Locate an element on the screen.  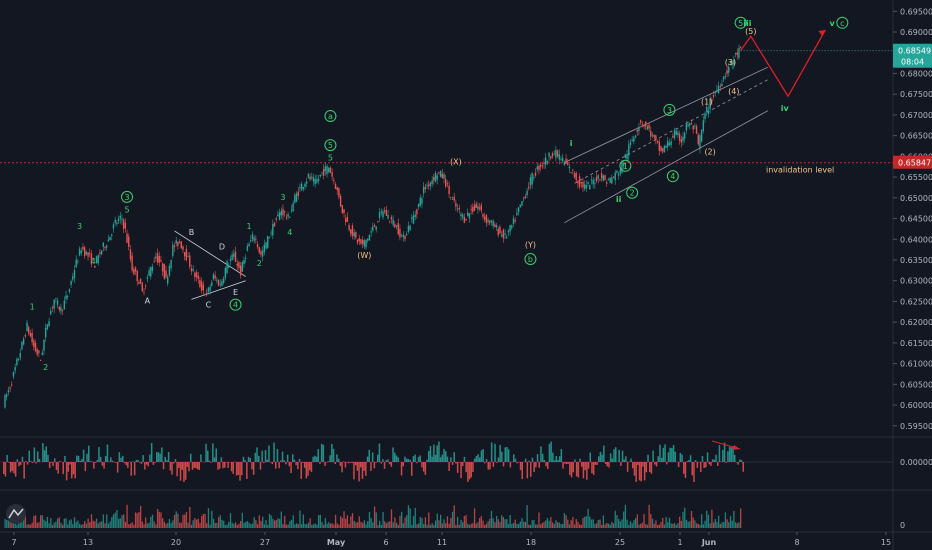
wave-label: 4 is located at coordinates (235, 305).